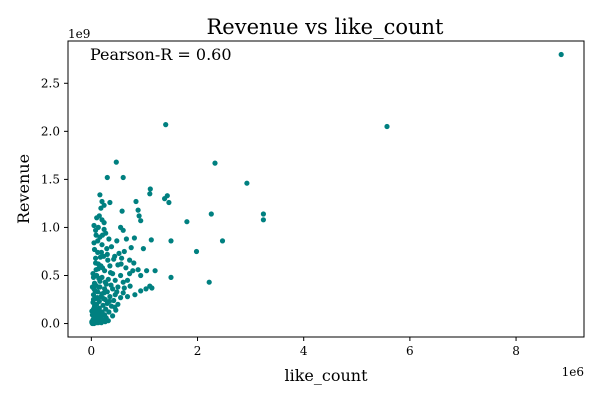  Describe the element at coordinates (50, 227) in the screenshot. I see `y-tick-label: 1.0` at that location.